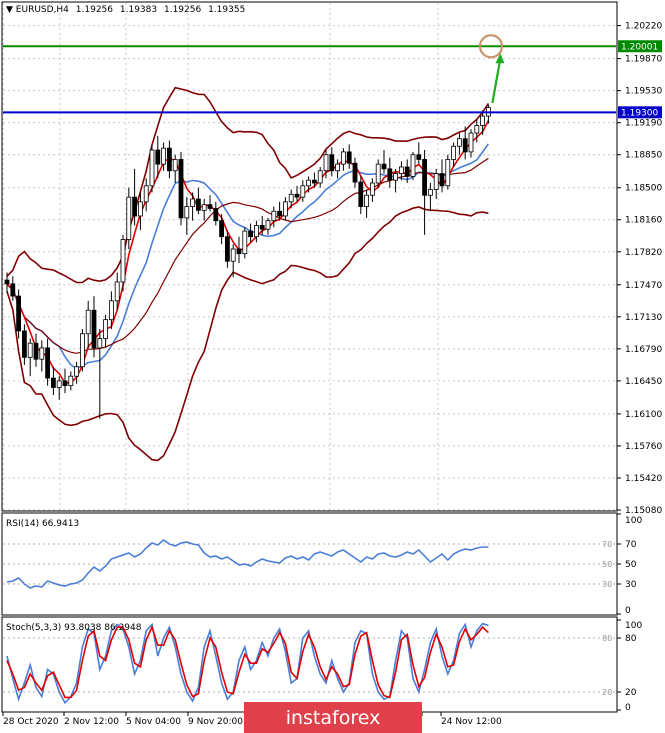  I want to click on watermark: instaforex, so click(333, 717).